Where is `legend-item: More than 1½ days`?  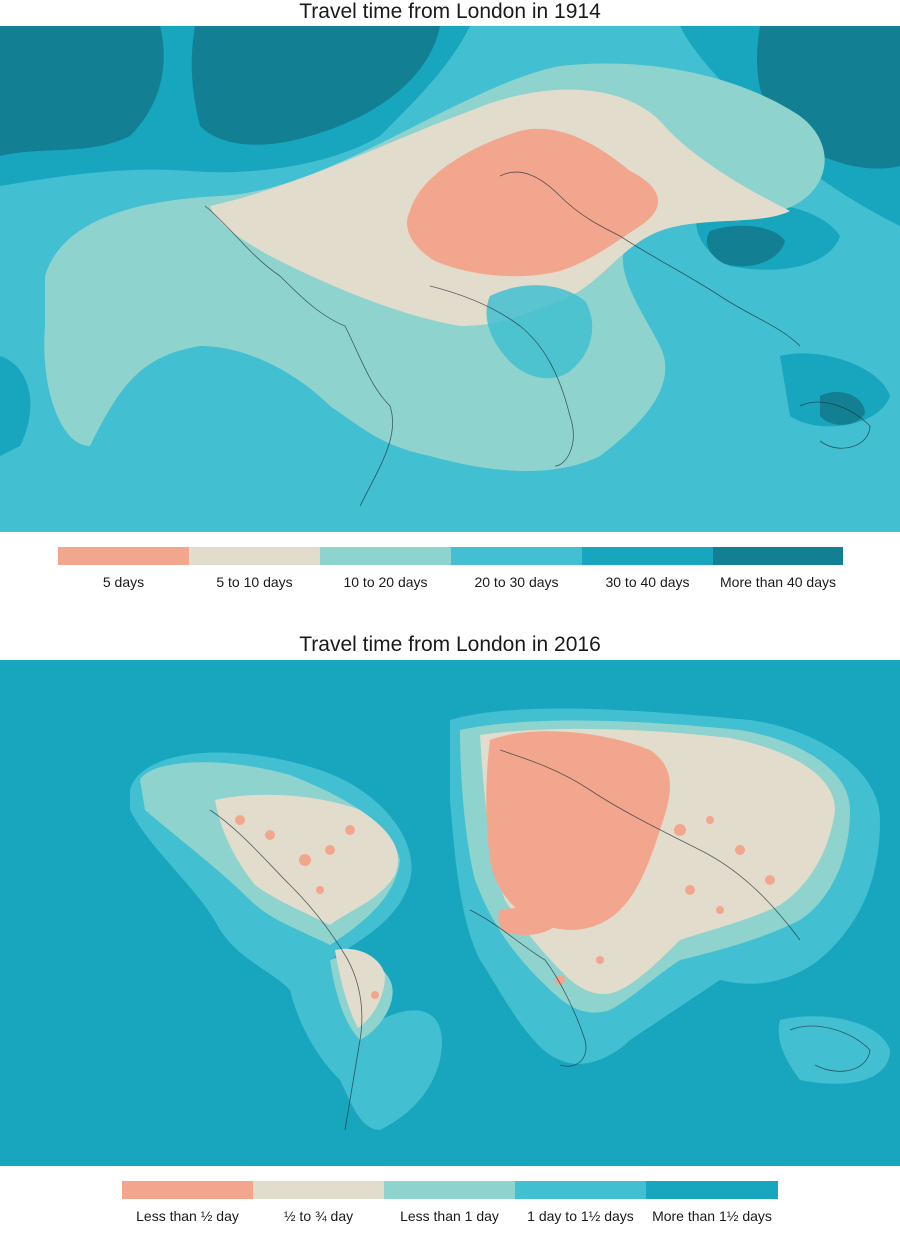 legend-item: More than 1½ days is located at coordinates (712, 1203).